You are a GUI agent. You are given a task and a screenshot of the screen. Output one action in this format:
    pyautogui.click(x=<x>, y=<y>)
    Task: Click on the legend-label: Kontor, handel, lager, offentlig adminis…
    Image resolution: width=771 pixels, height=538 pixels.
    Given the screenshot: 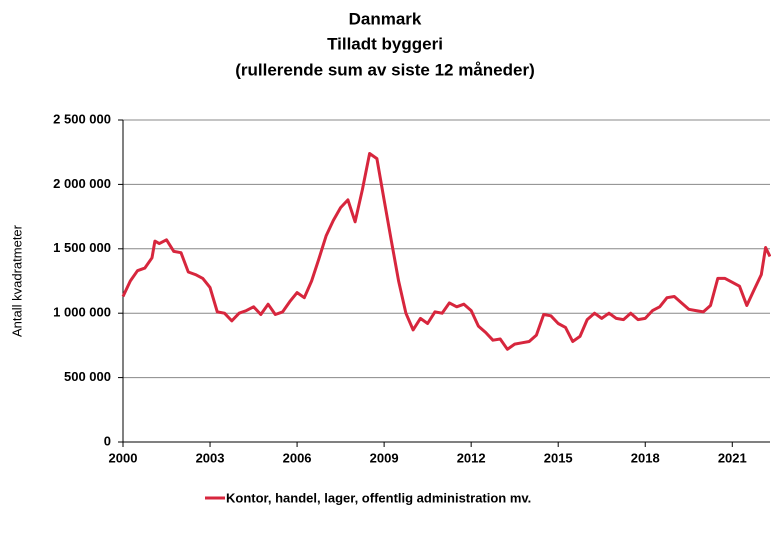 What is the action you would take?
    pyautogui.click(x=378, y=497)
    